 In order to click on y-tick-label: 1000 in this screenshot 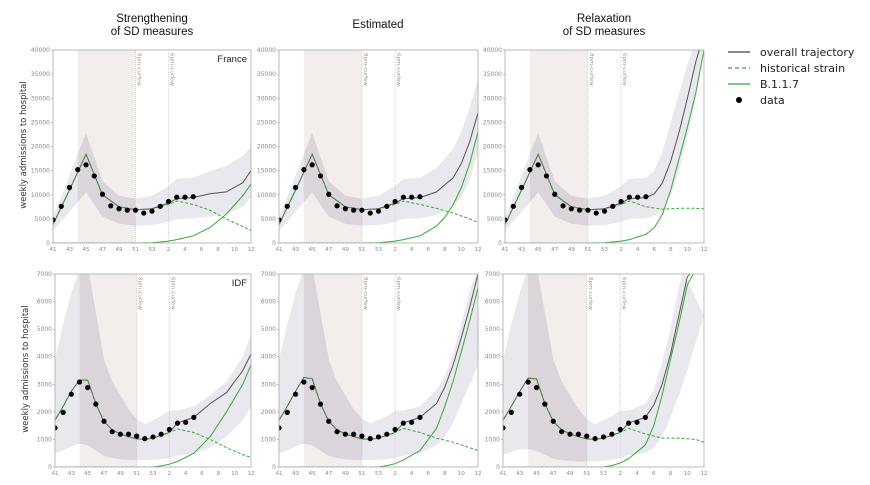, I will do `click(268, 439)`.